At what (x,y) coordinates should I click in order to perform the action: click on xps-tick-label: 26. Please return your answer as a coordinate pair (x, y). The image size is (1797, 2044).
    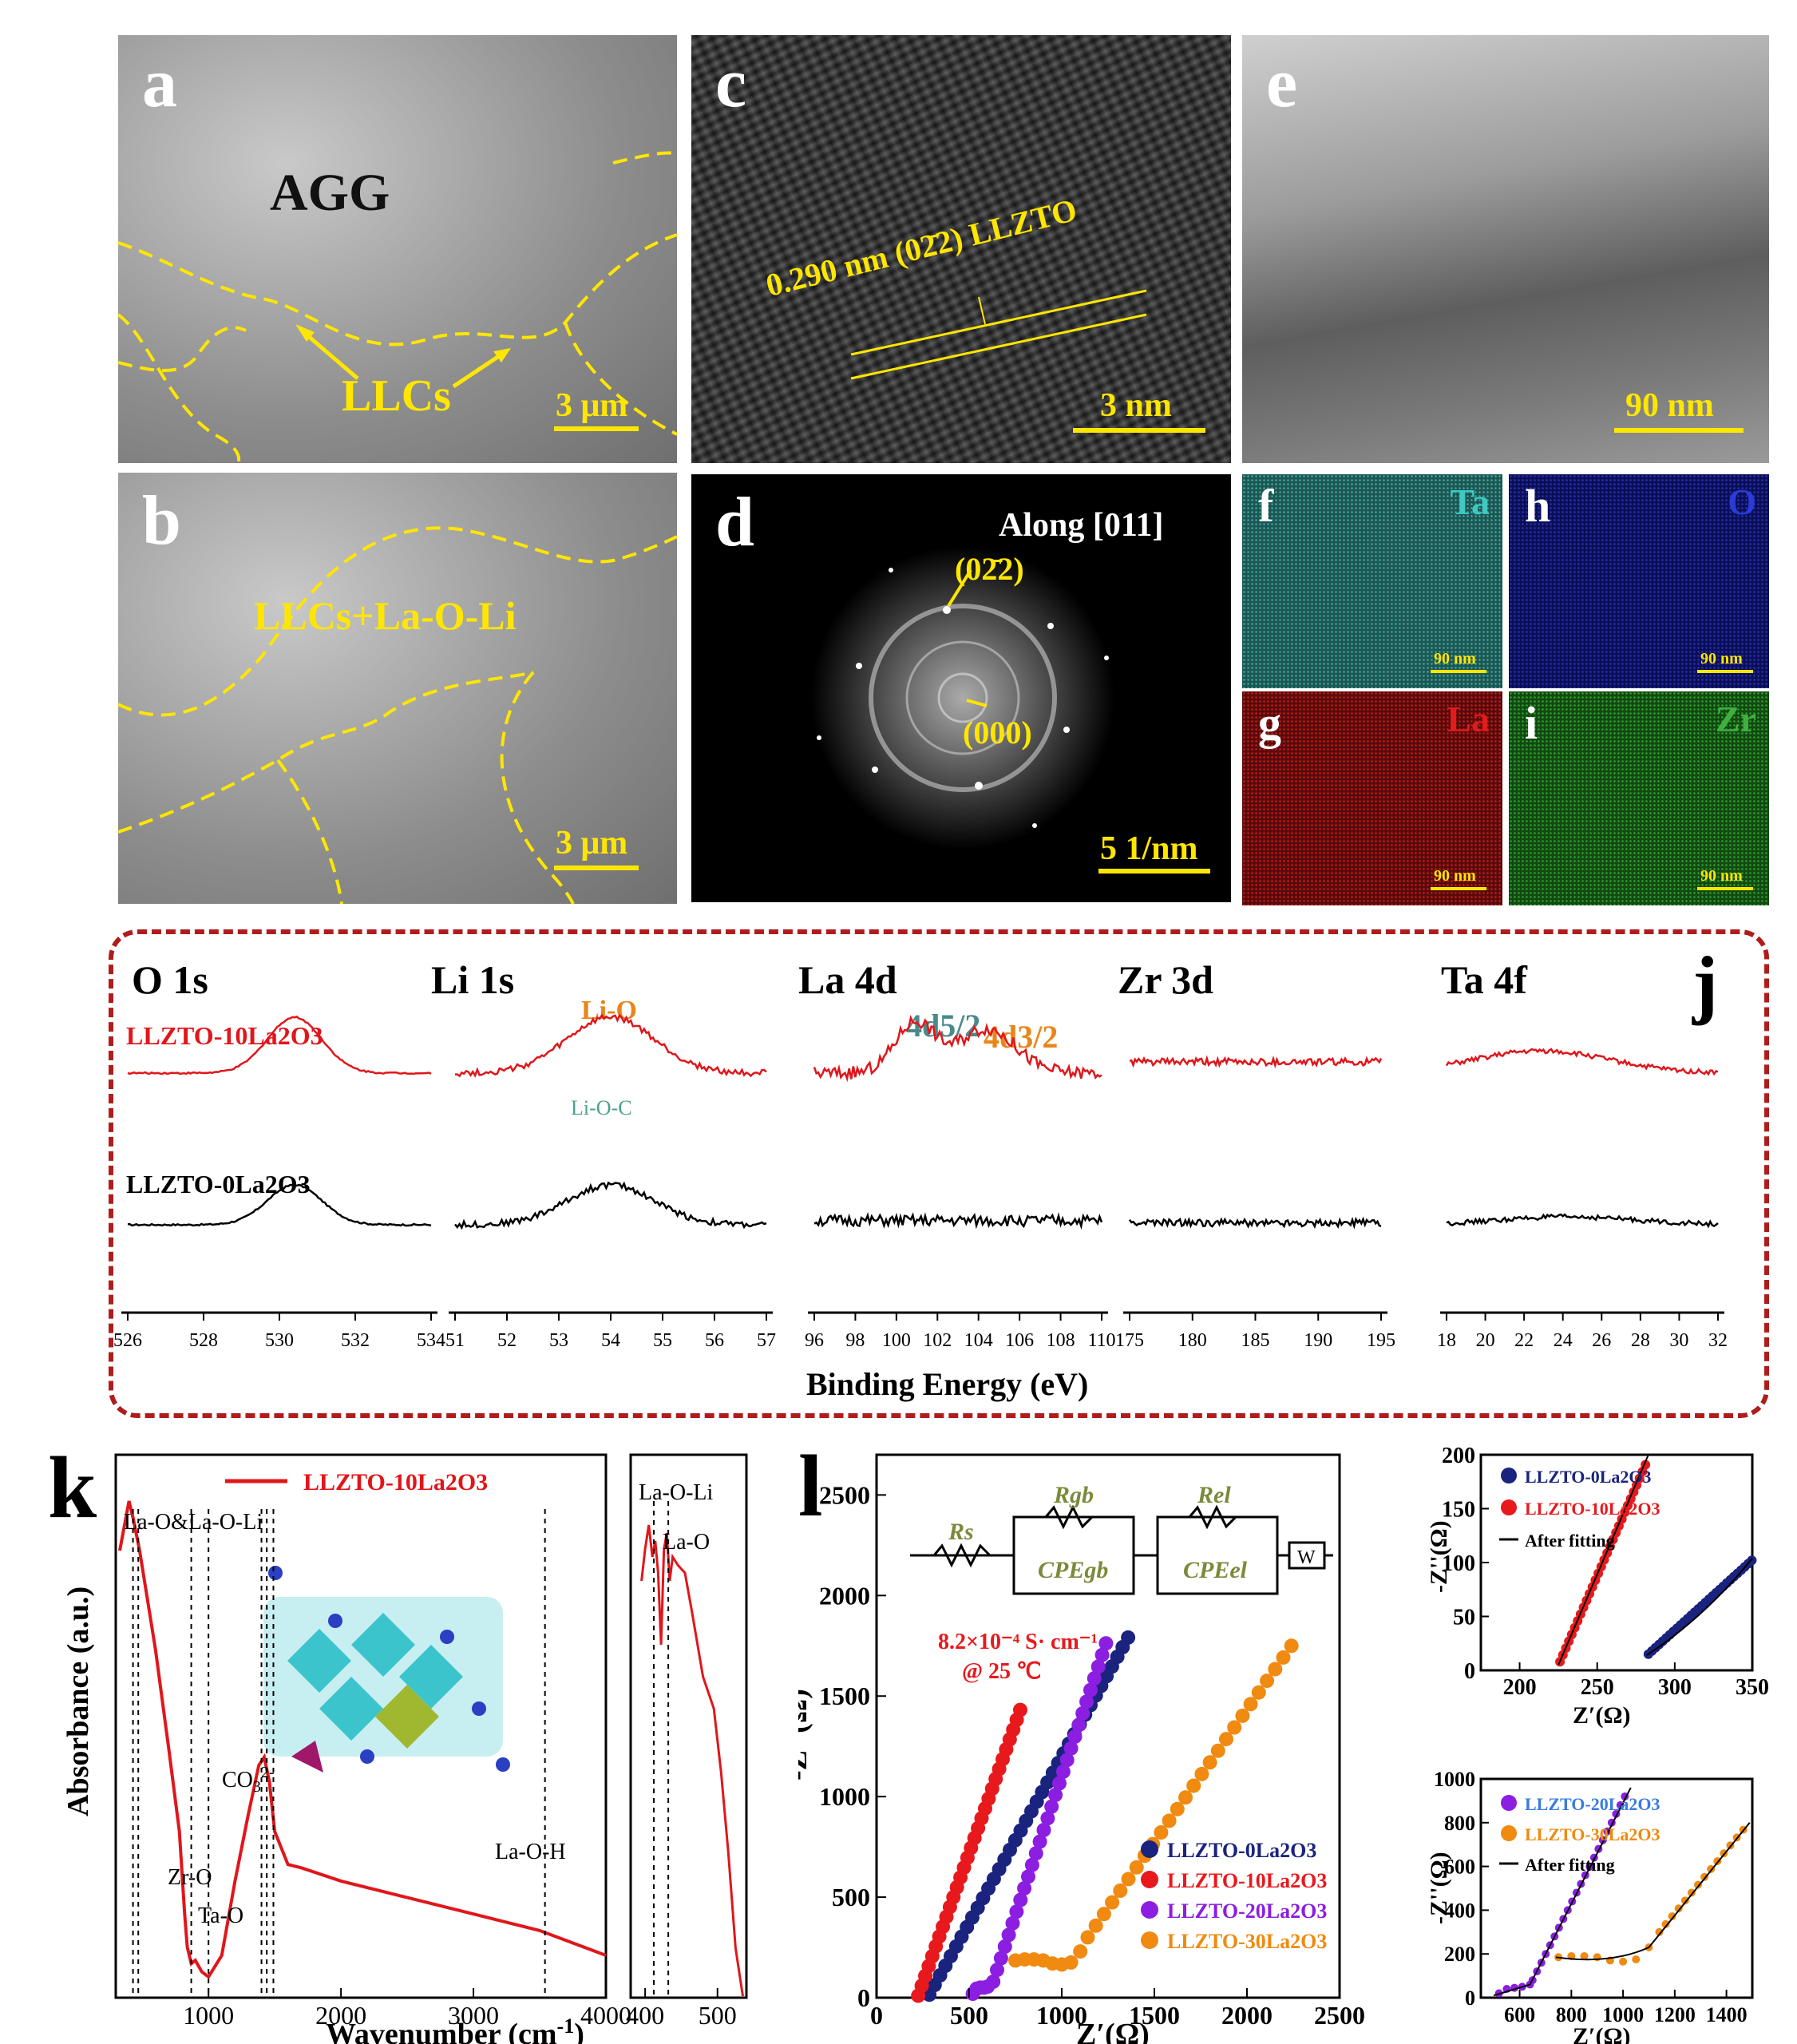
    Looking at the image, I should click on (1601, 1340).